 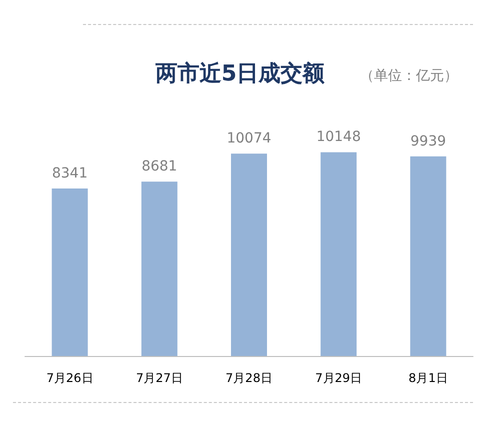 I want to click on x-tick-label: 7月26日, so click(x=70, y=378).